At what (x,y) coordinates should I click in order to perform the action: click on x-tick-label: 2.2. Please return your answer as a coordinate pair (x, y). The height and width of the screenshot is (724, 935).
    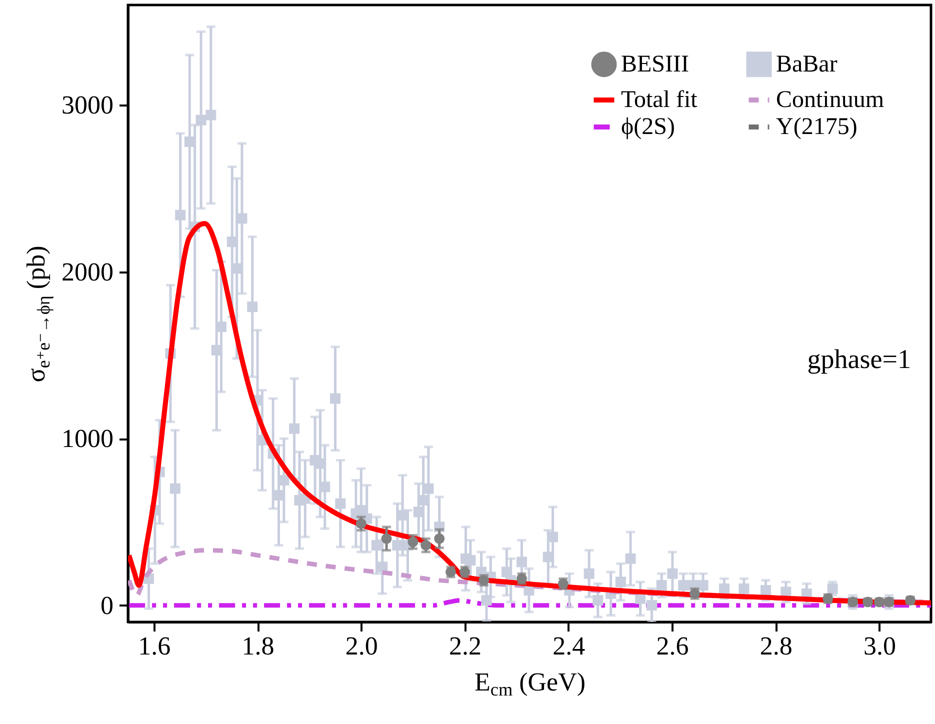
    Looking at the image, I should click on (465, 646).